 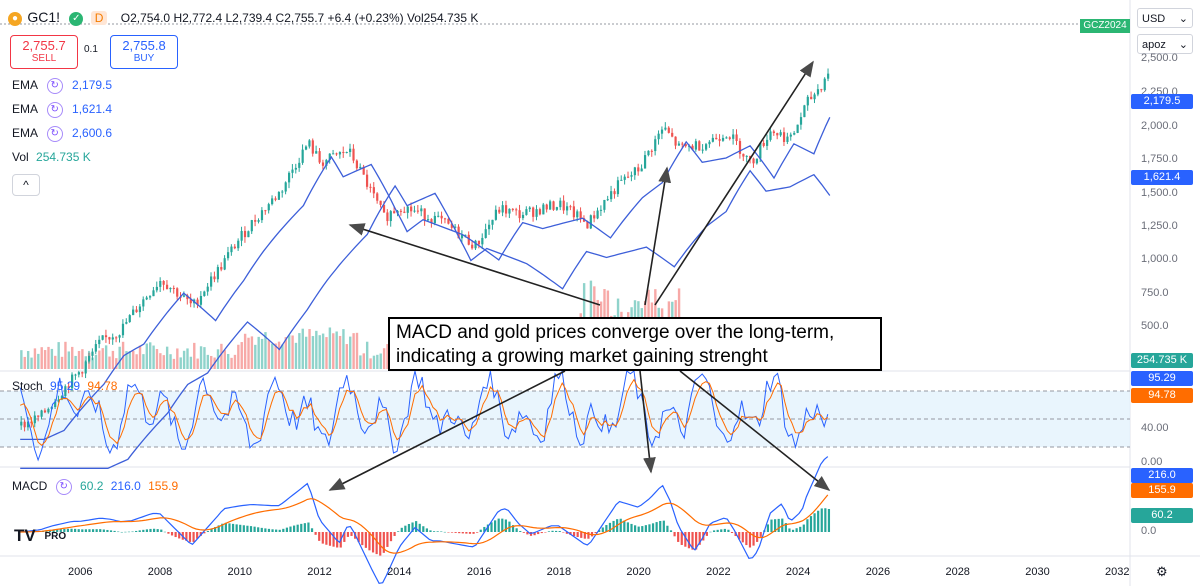 What do you see at coordinates (1162, 571) in the screenshot?
I see `settings-gear-icon: ⚙` at bounding box center [1162, 571].